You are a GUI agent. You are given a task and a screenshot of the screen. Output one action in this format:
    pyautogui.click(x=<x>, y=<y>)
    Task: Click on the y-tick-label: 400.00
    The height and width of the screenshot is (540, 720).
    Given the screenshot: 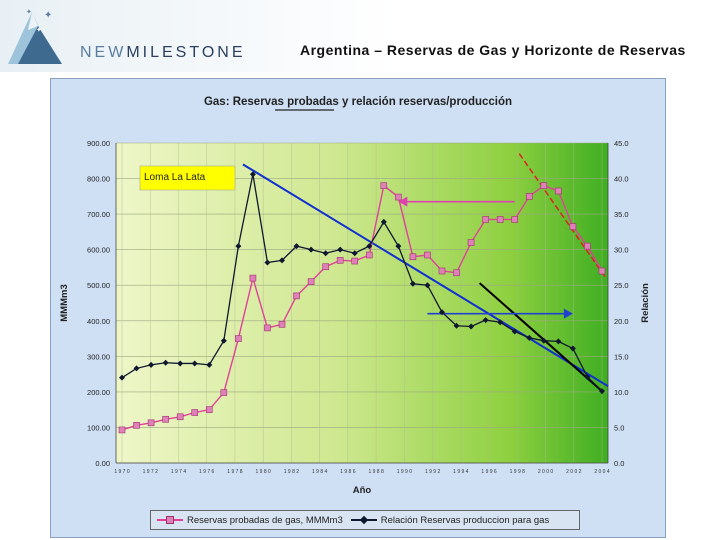 What is the action you would take?
    pyautogui.click(x=98, y=321)
    